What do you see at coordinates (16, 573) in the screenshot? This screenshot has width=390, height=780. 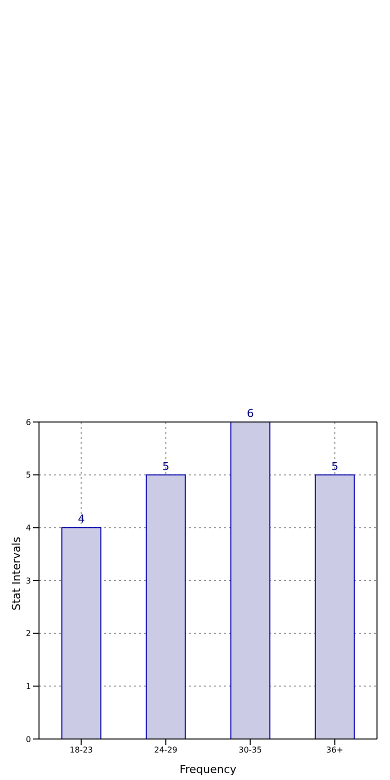 I see `y-axis-title: Stat Intervals` at bounding box center [16, 573].